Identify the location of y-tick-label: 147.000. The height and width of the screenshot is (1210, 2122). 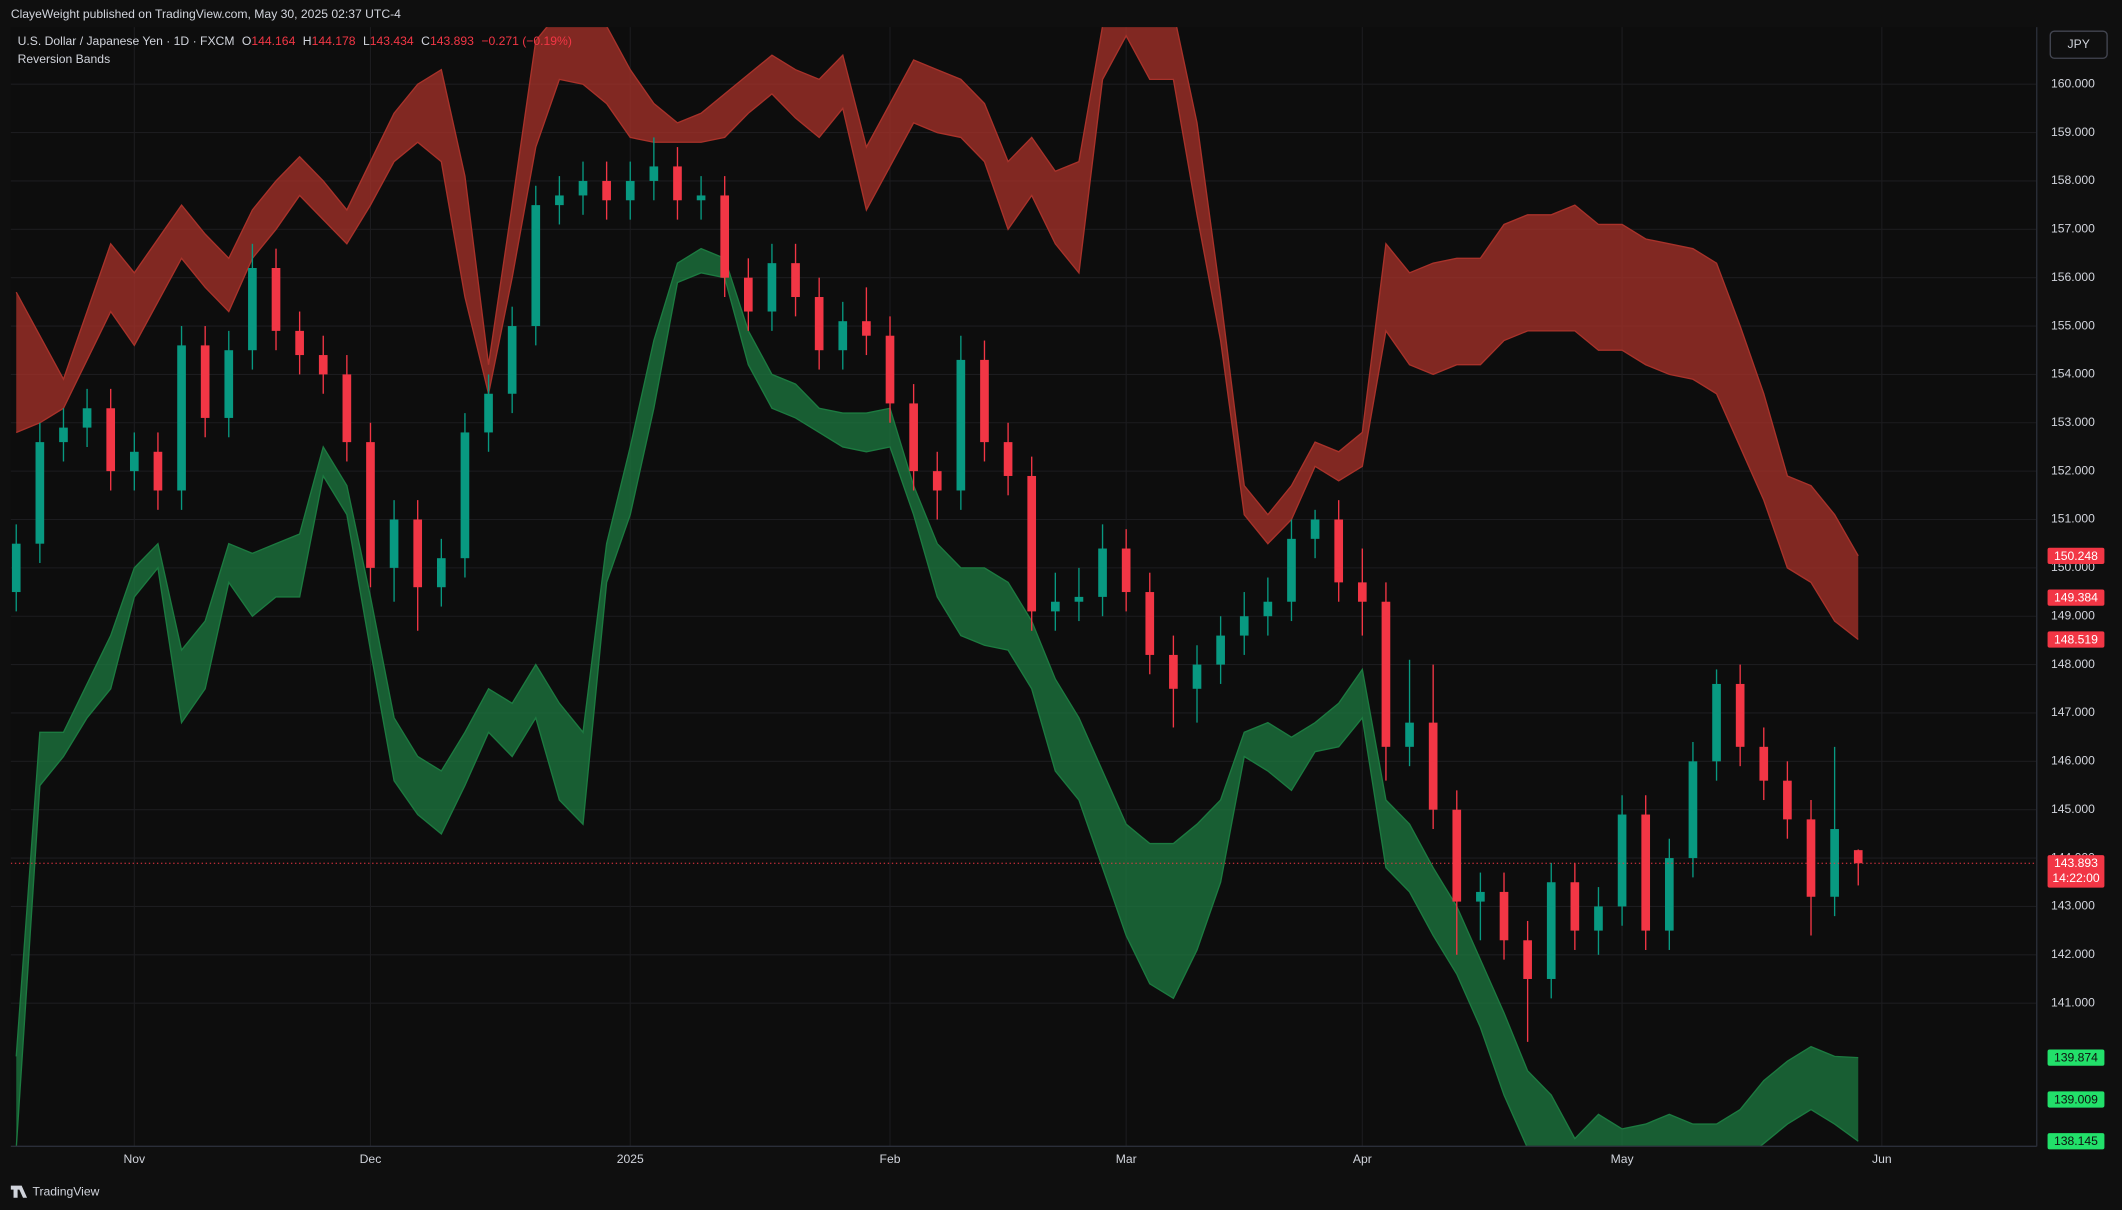
(2073, 712).